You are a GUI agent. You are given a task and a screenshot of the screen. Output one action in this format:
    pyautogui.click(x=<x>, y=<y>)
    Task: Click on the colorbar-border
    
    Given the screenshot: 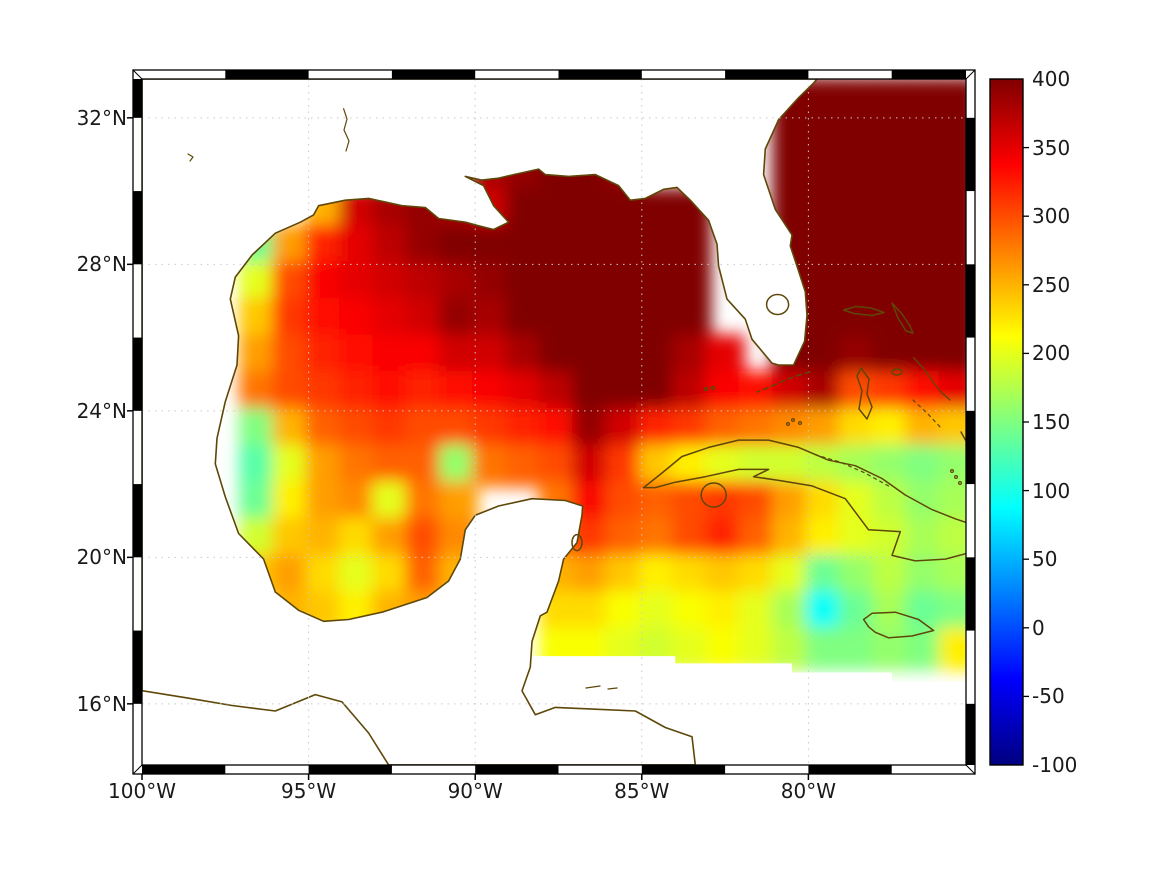 What is the action you would take?
    pyautogui.click(x=1006, y=422)
    